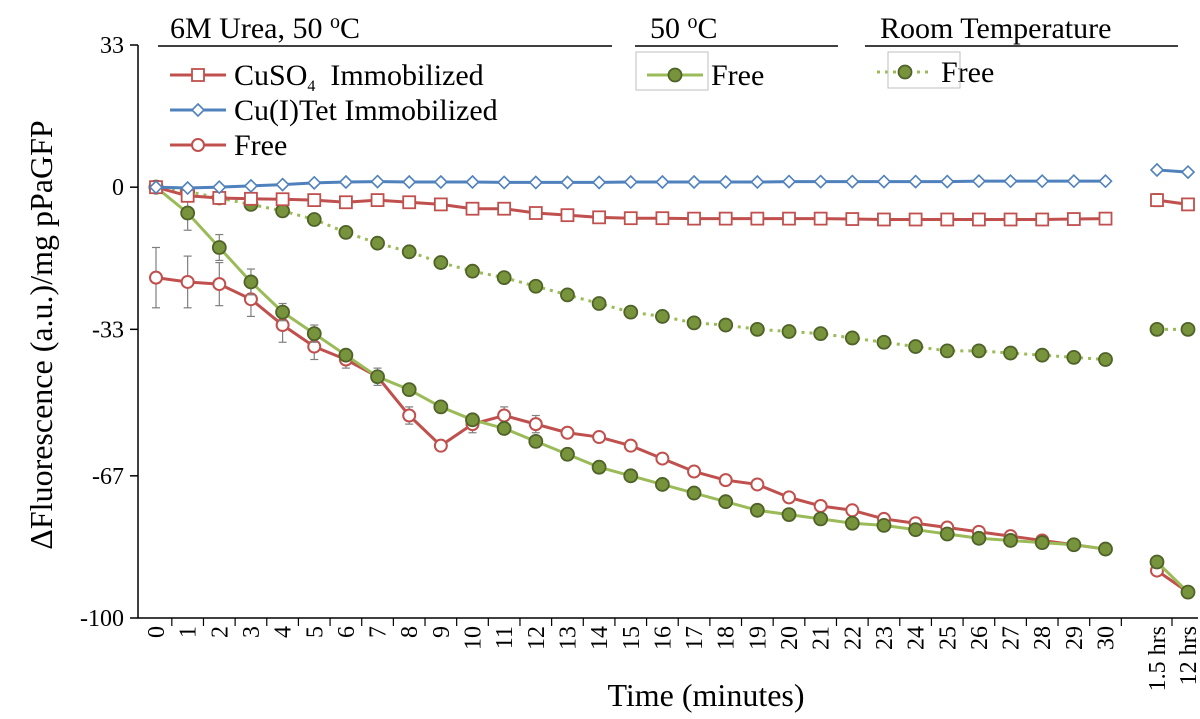  What do you see at coordinates (684, 28) in the screenshot?
I see `legend-group-title: 50 oC` at bounding box center [684, 28].